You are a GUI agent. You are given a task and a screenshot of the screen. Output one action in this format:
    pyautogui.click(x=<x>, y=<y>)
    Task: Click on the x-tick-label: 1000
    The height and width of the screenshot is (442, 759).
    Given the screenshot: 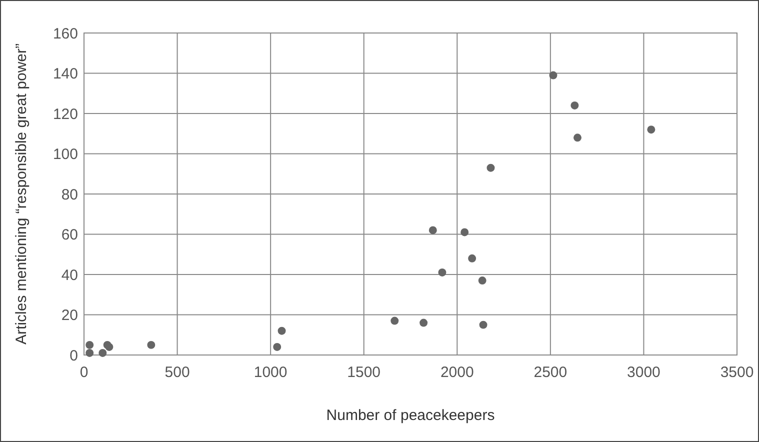 What is the action you would take?
    pyautogui.click(x=271, y=372)
    